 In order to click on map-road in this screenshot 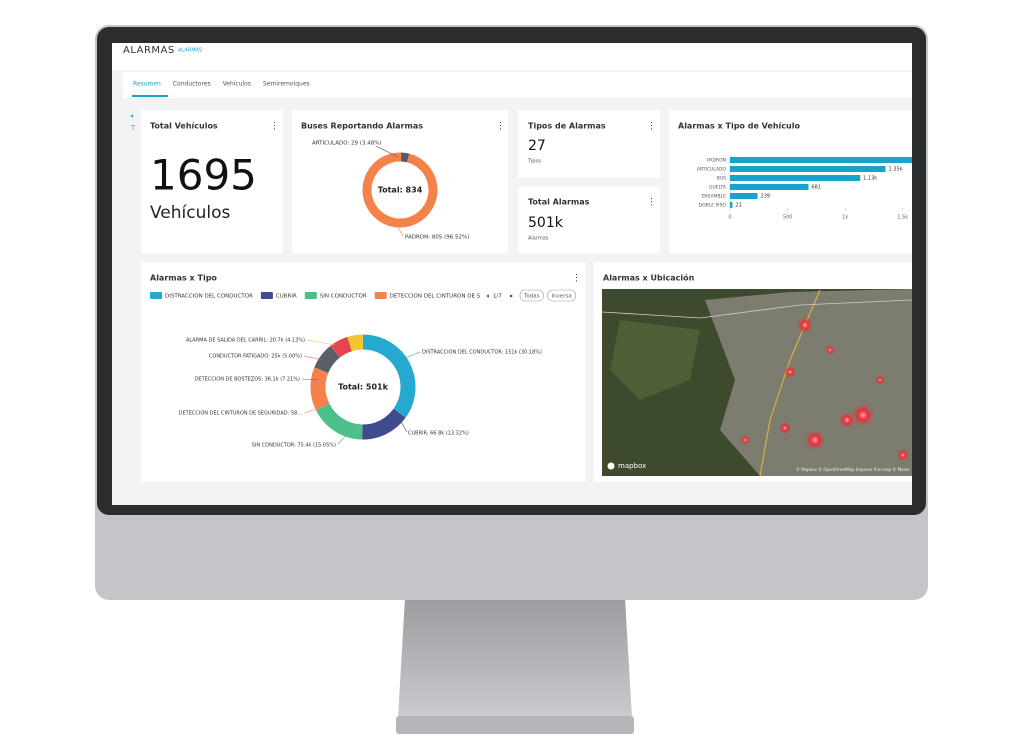, I will do `click(757, 309)`.